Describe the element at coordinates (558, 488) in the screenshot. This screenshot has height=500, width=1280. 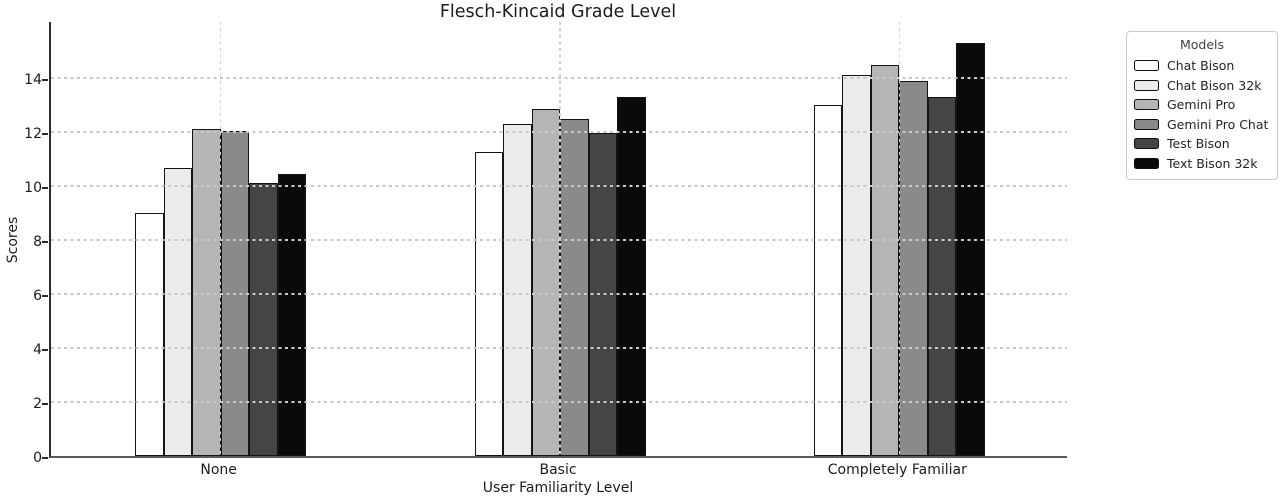
I see `x-axis-label: User Familiarity Level` at that location.